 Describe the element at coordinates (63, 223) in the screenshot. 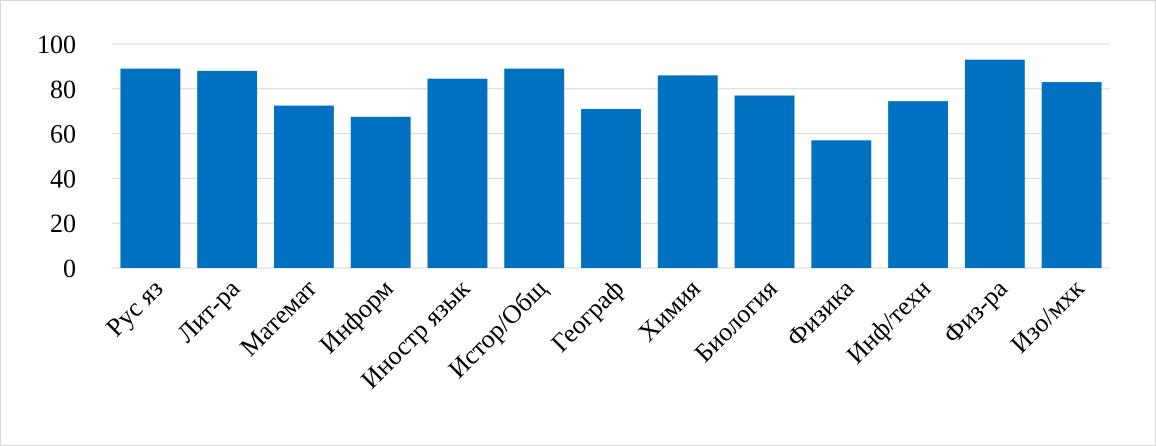

I see `y-tick-label: 20` at that location.